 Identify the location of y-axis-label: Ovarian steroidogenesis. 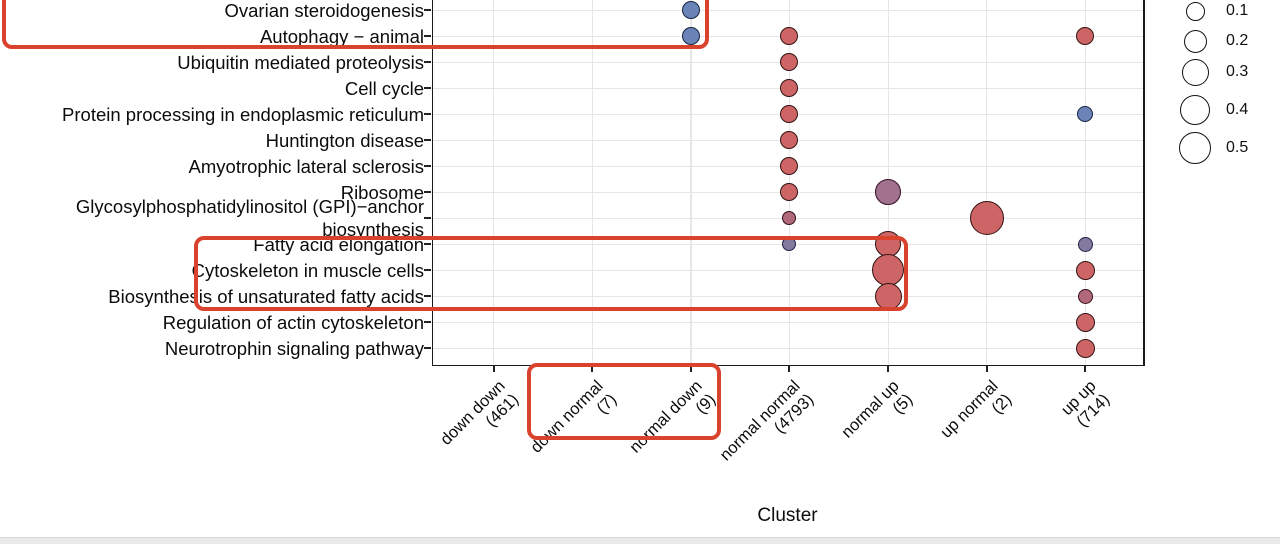
(324, 10).